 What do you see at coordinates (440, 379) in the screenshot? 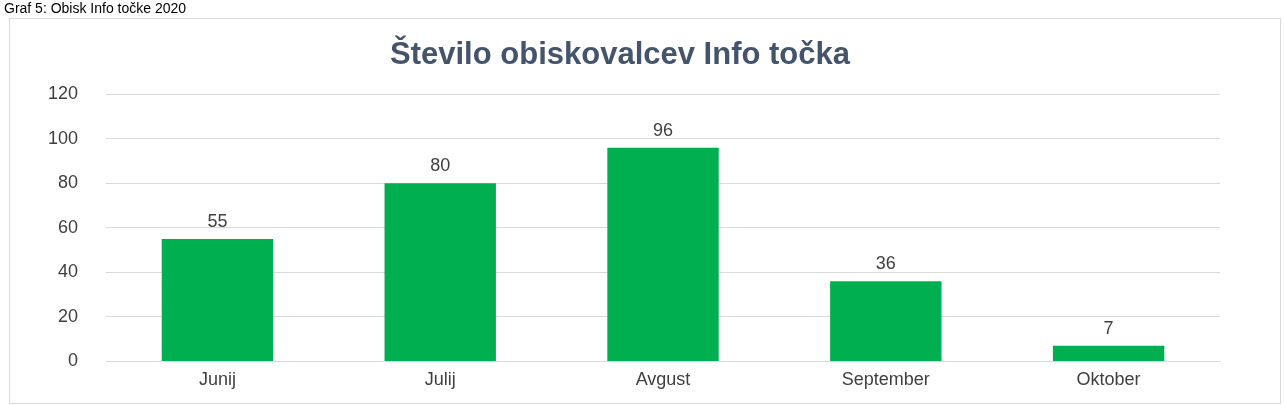
I see `x-tick-label: Julij` at bounding box center [440, 379].